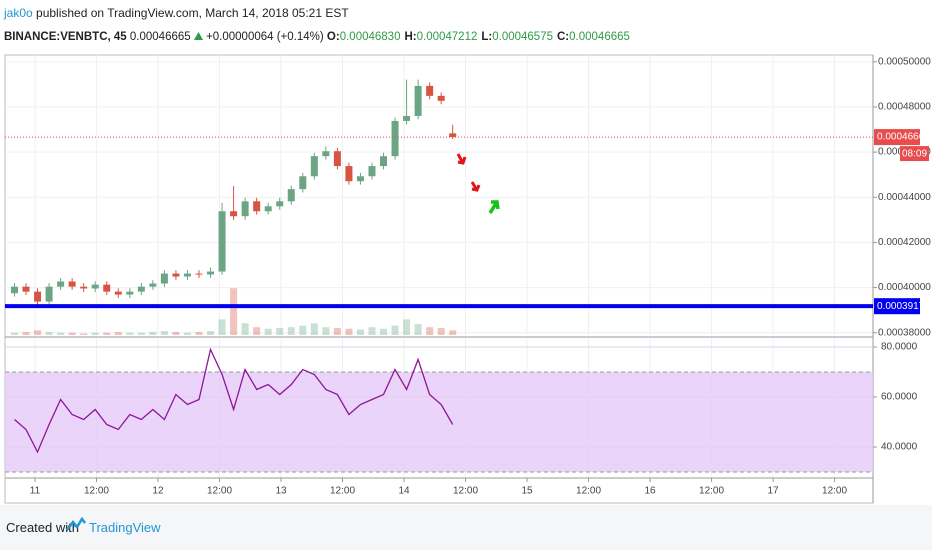 This screenshot has width=932, height=550. Describe the element at coordinates (903, 306) in the screenshot. I see `hline-label: 0.00039176` at that location.